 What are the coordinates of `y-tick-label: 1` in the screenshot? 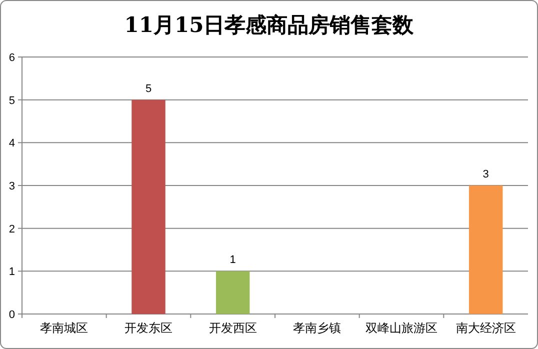 It's located at (11, 272).